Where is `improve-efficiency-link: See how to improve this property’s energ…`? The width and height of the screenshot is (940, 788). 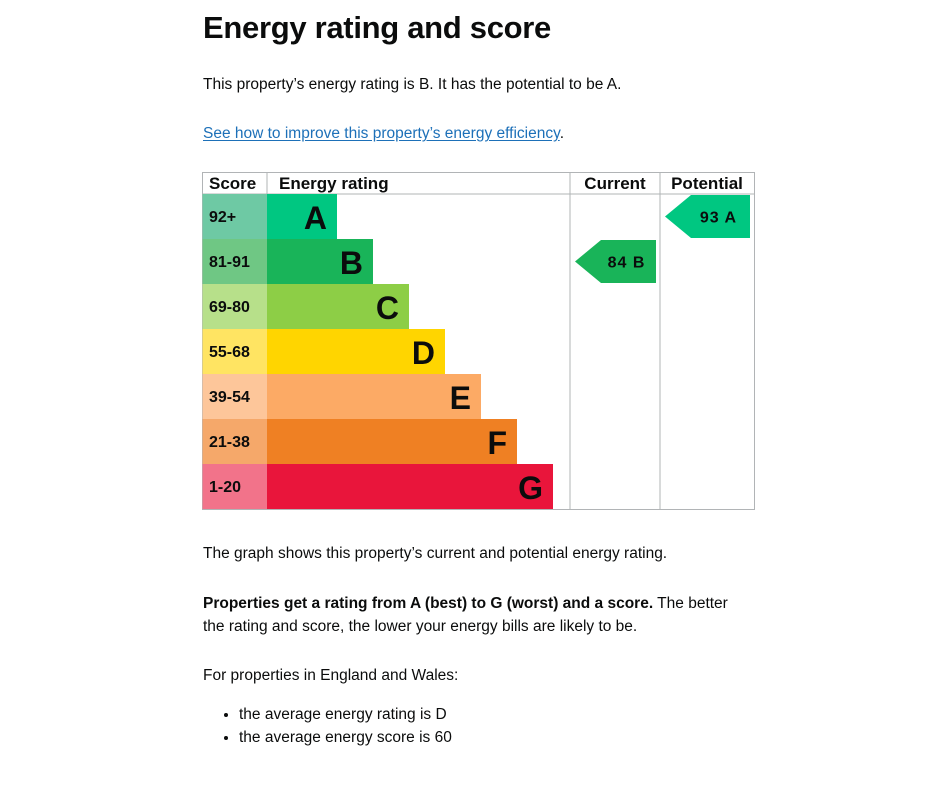
improve-efficiency-link: See how to improve this property’s energ… is located at coordinates (381, 133).